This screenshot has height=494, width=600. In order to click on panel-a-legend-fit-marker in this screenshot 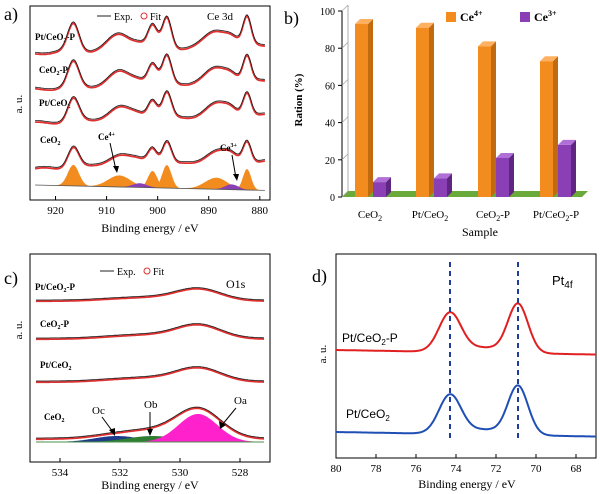, I will do `click(144, 16)`.